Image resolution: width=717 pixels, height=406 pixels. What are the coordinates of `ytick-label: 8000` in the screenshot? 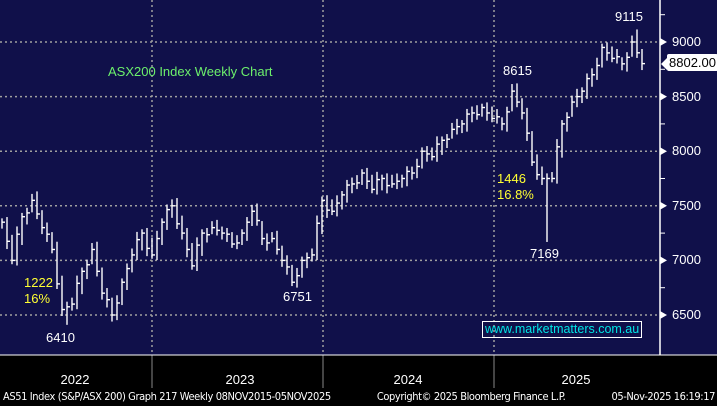 It's located at (686, 151).